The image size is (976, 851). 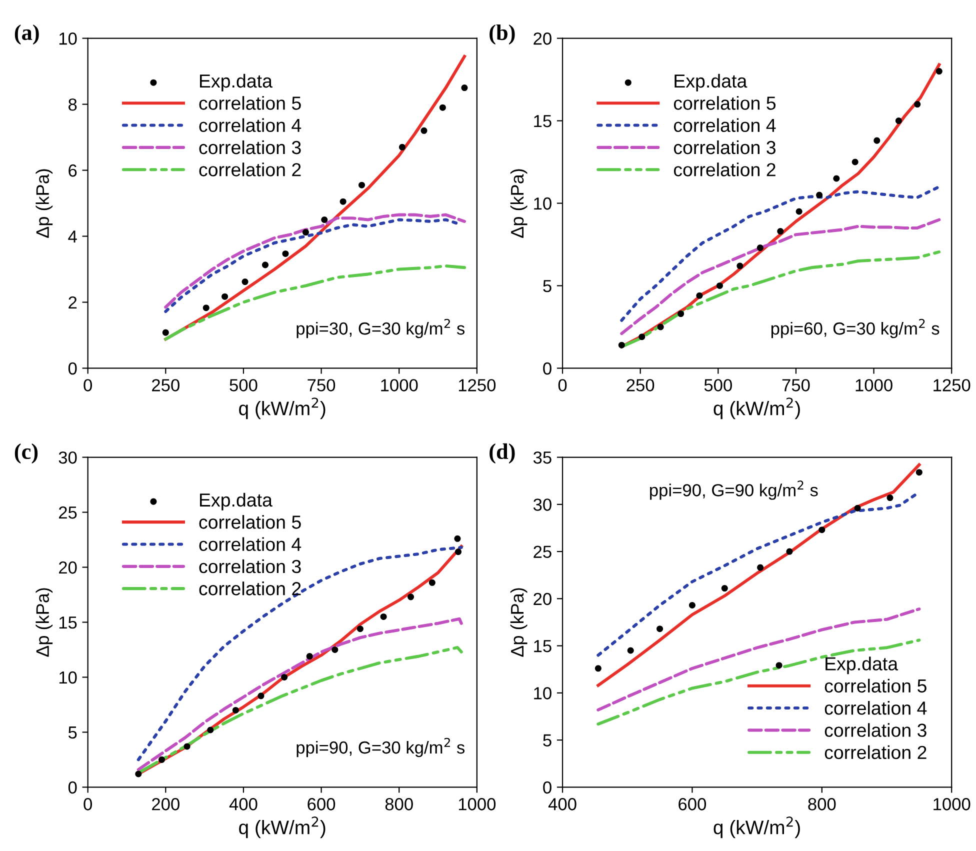 What do you see at coordinates (166, 804) in the screenshot?
I see `x-tick-label: 200` at bounding box center [166, 804].